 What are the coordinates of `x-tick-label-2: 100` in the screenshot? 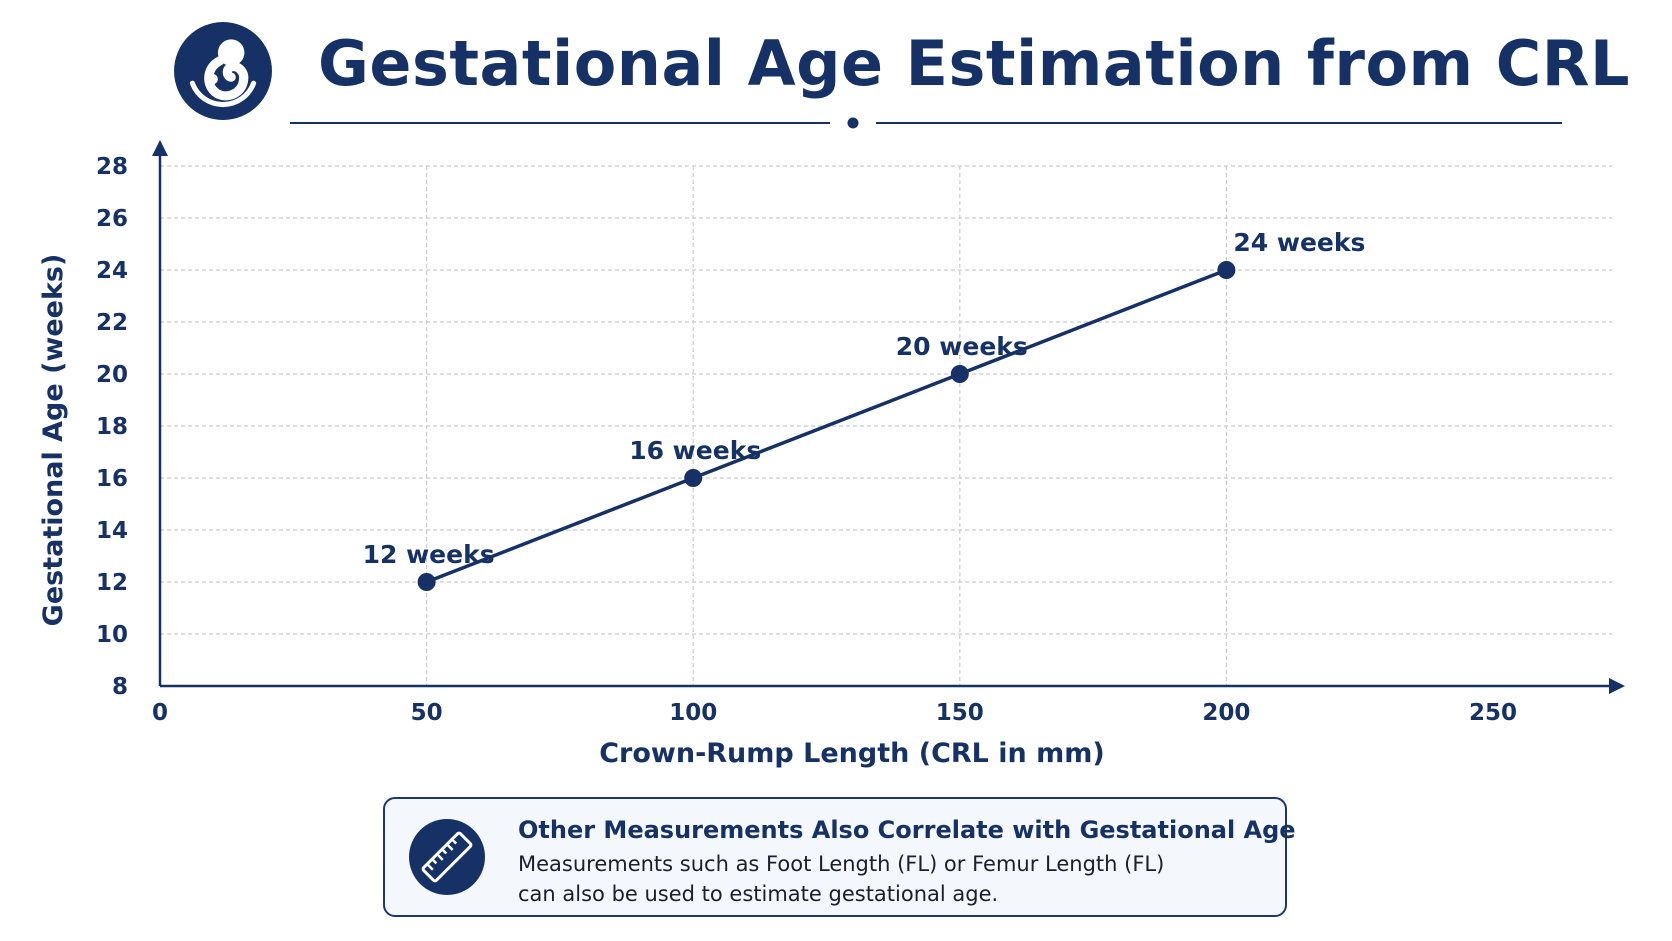 It's located at (693, 713).